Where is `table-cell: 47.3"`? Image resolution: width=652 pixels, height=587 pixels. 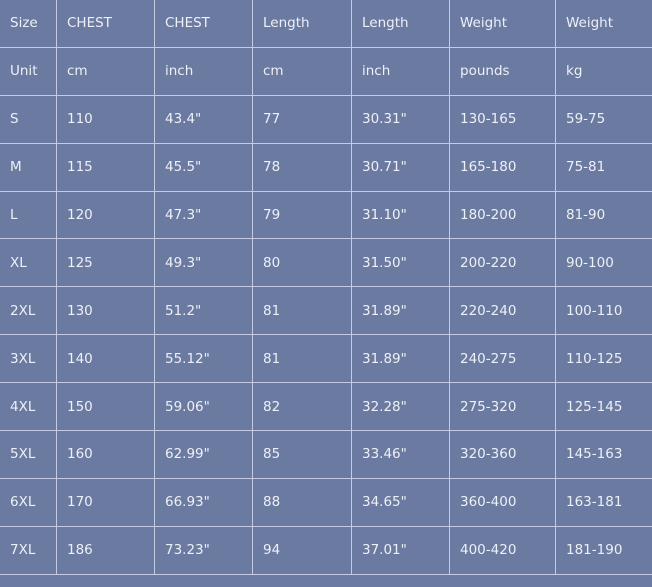 table-cell: 47.3" is located at coordinates (203, 215).